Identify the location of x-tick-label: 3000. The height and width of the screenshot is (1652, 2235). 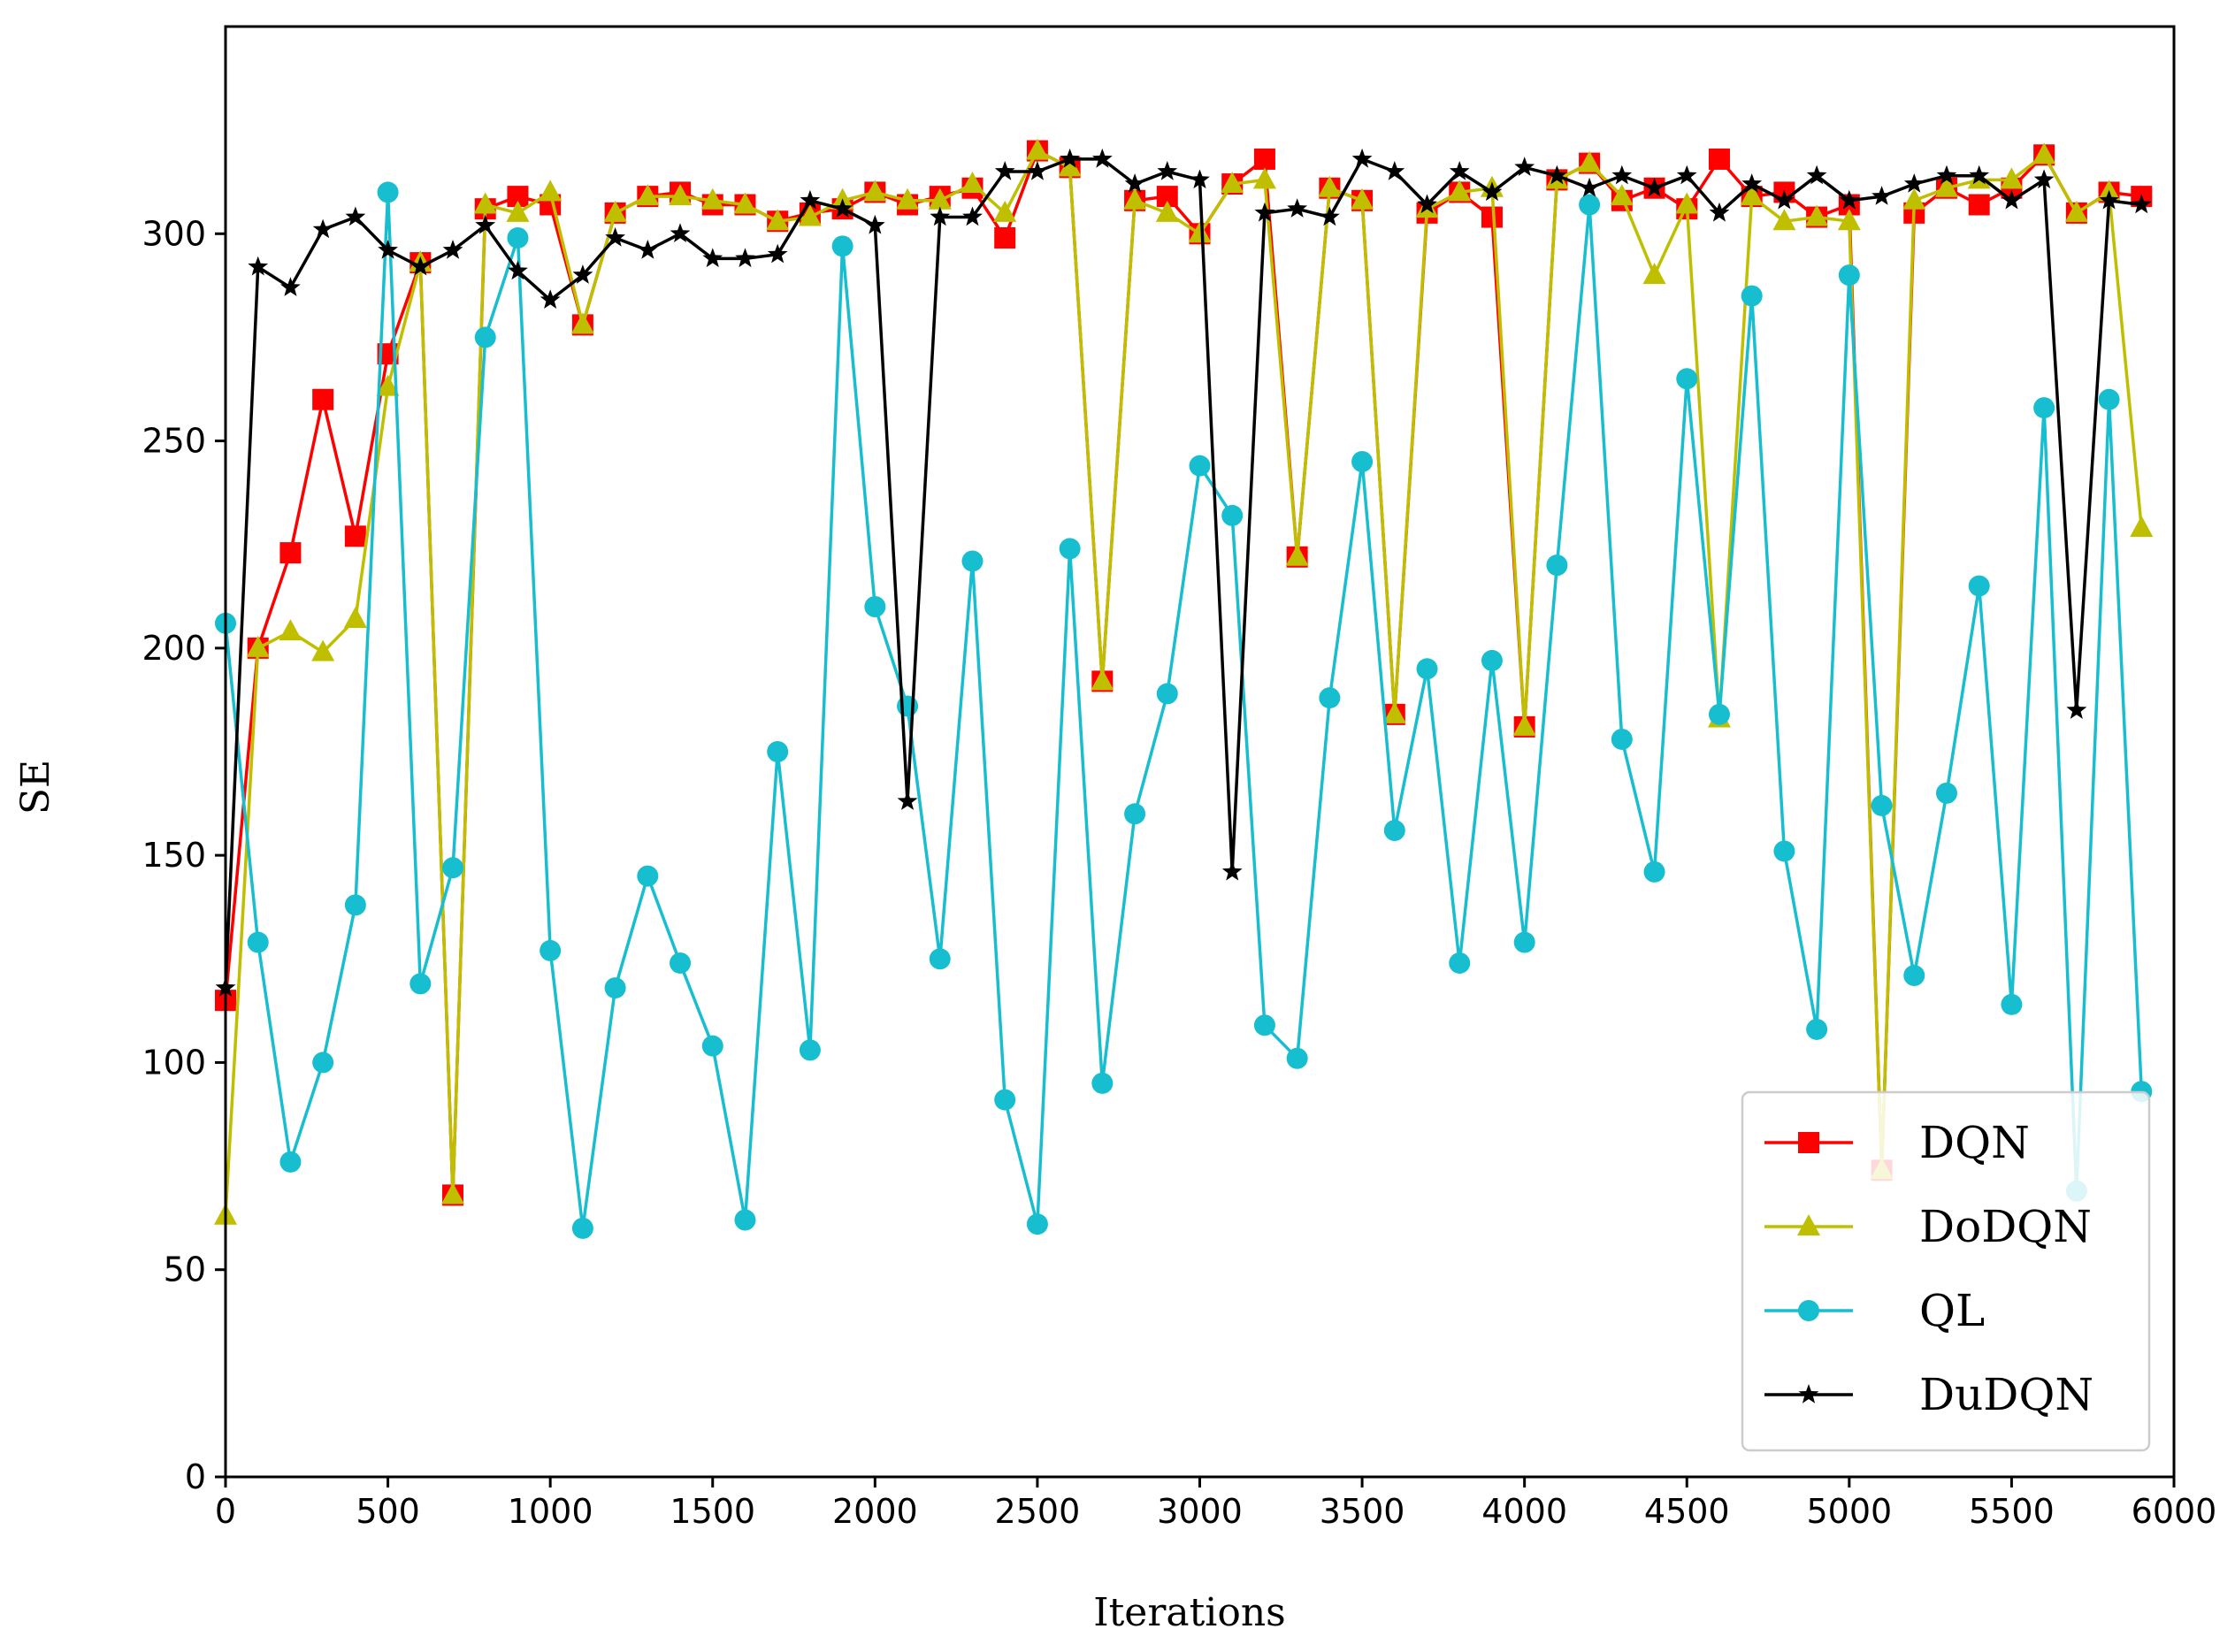
(1200, 1511).